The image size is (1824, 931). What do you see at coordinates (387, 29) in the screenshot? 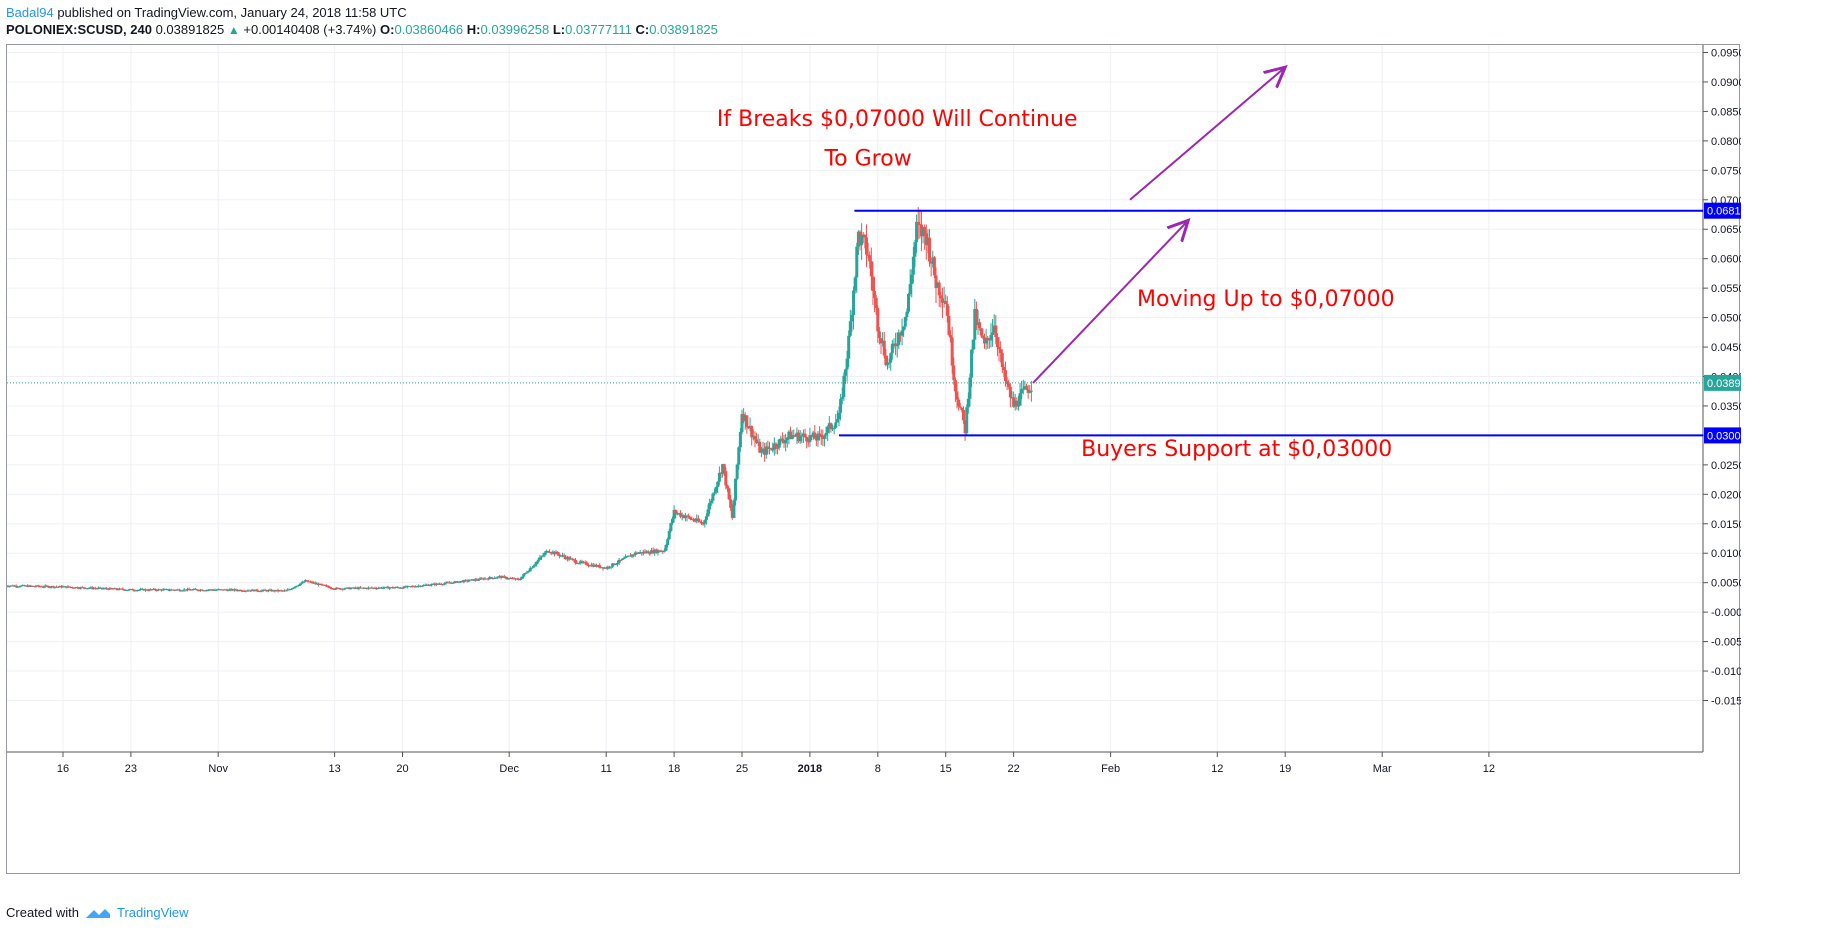
I see `open-label: O:` at bounding box center [387, 29].